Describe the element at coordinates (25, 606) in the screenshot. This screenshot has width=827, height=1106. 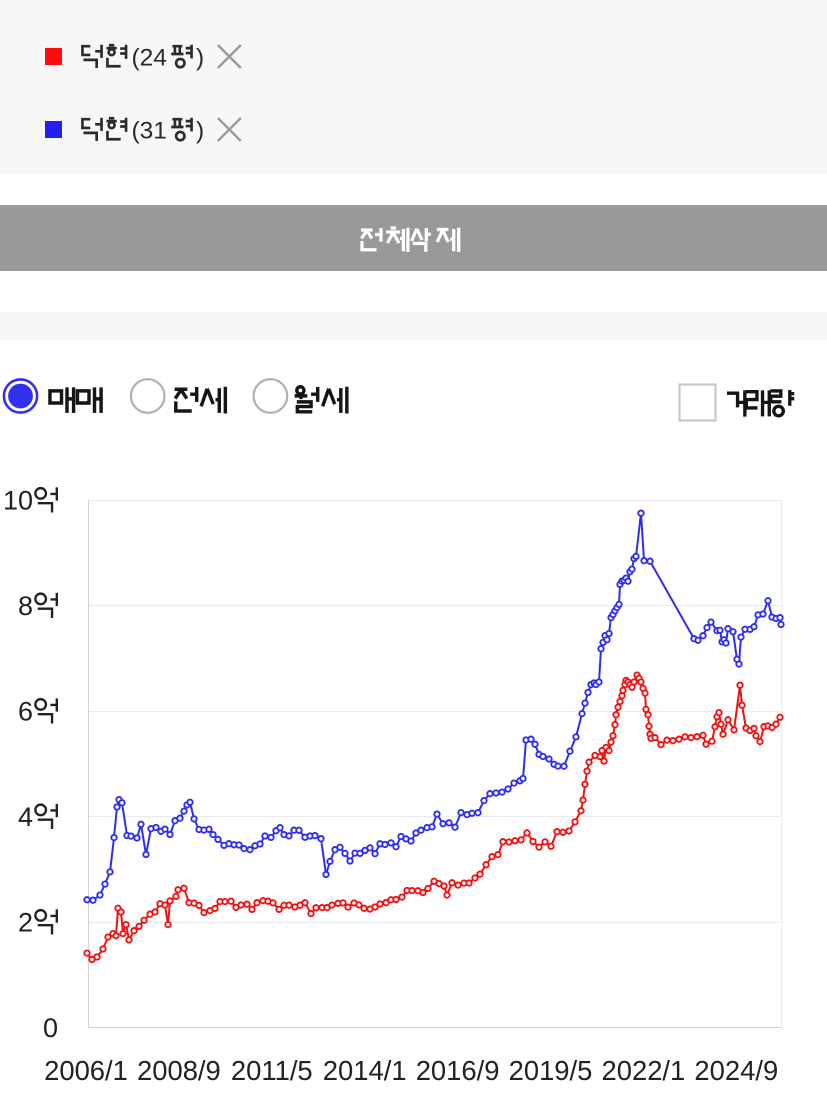
I see `svg-text: 8` at that location.